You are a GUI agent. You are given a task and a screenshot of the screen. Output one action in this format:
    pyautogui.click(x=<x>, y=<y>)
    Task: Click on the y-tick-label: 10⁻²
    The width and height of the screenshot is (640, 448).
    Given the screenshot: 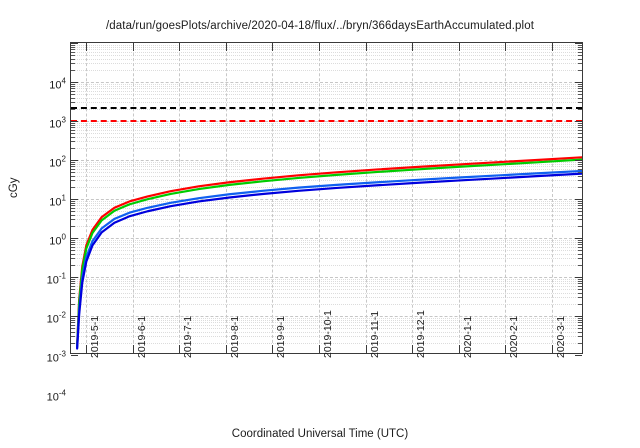 What is the action you would take?
    pyautogui.click(x=56, y=318)
    